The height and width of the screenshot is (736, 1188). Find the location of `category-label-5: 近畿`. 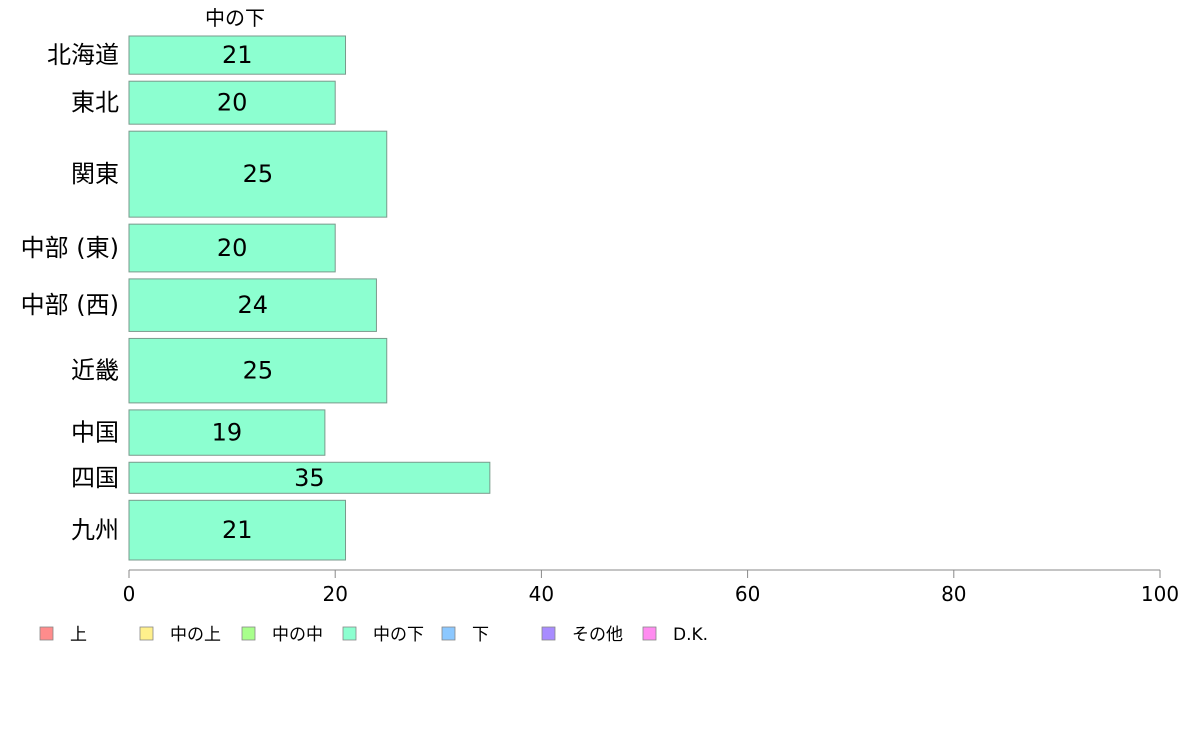

category-label-5: 近畿 is located at coordinates (95, 371).